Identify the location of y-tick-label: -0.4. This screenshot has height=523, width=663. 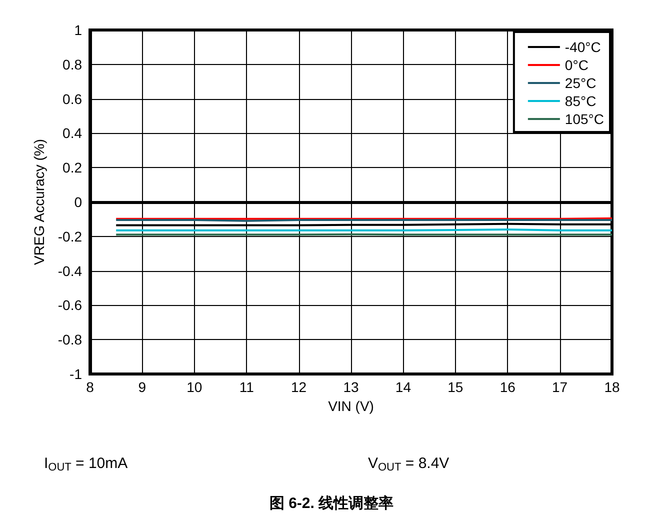
(70, 270).